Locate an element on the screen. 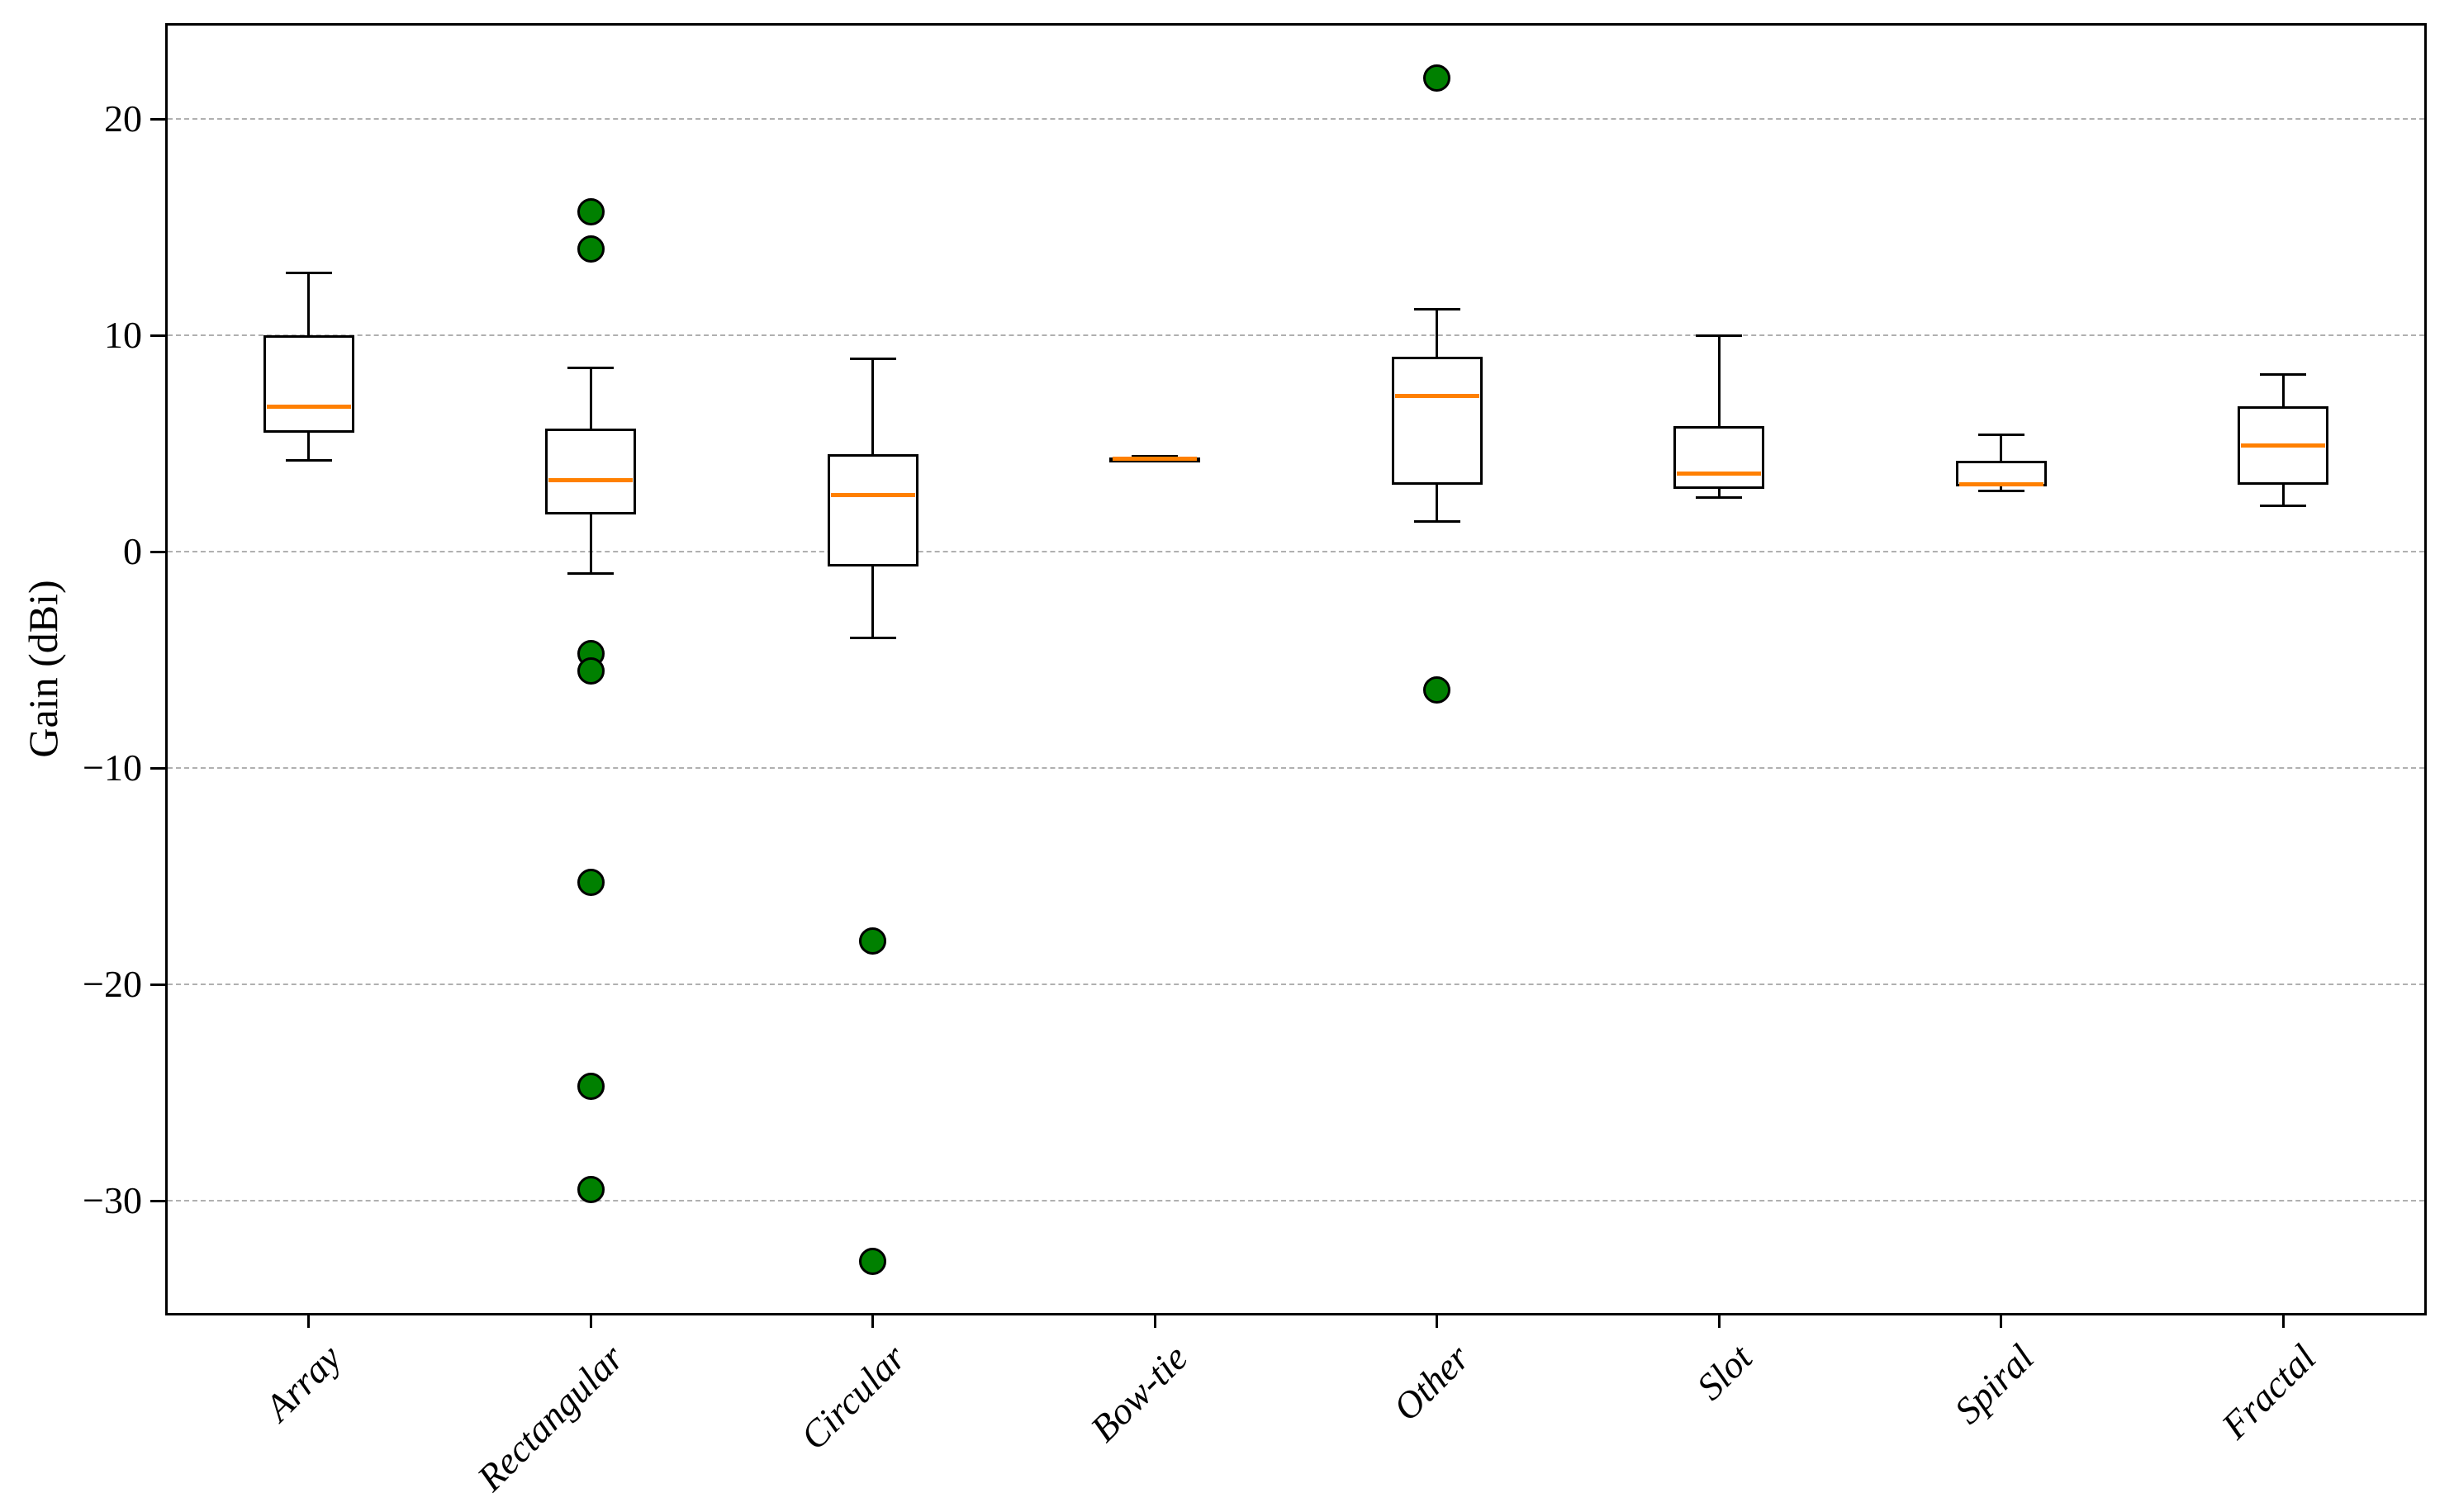 The height and width of the screenshot is (1512, 2454). y-tick-label: 10 is located at coordinates (123, 335).